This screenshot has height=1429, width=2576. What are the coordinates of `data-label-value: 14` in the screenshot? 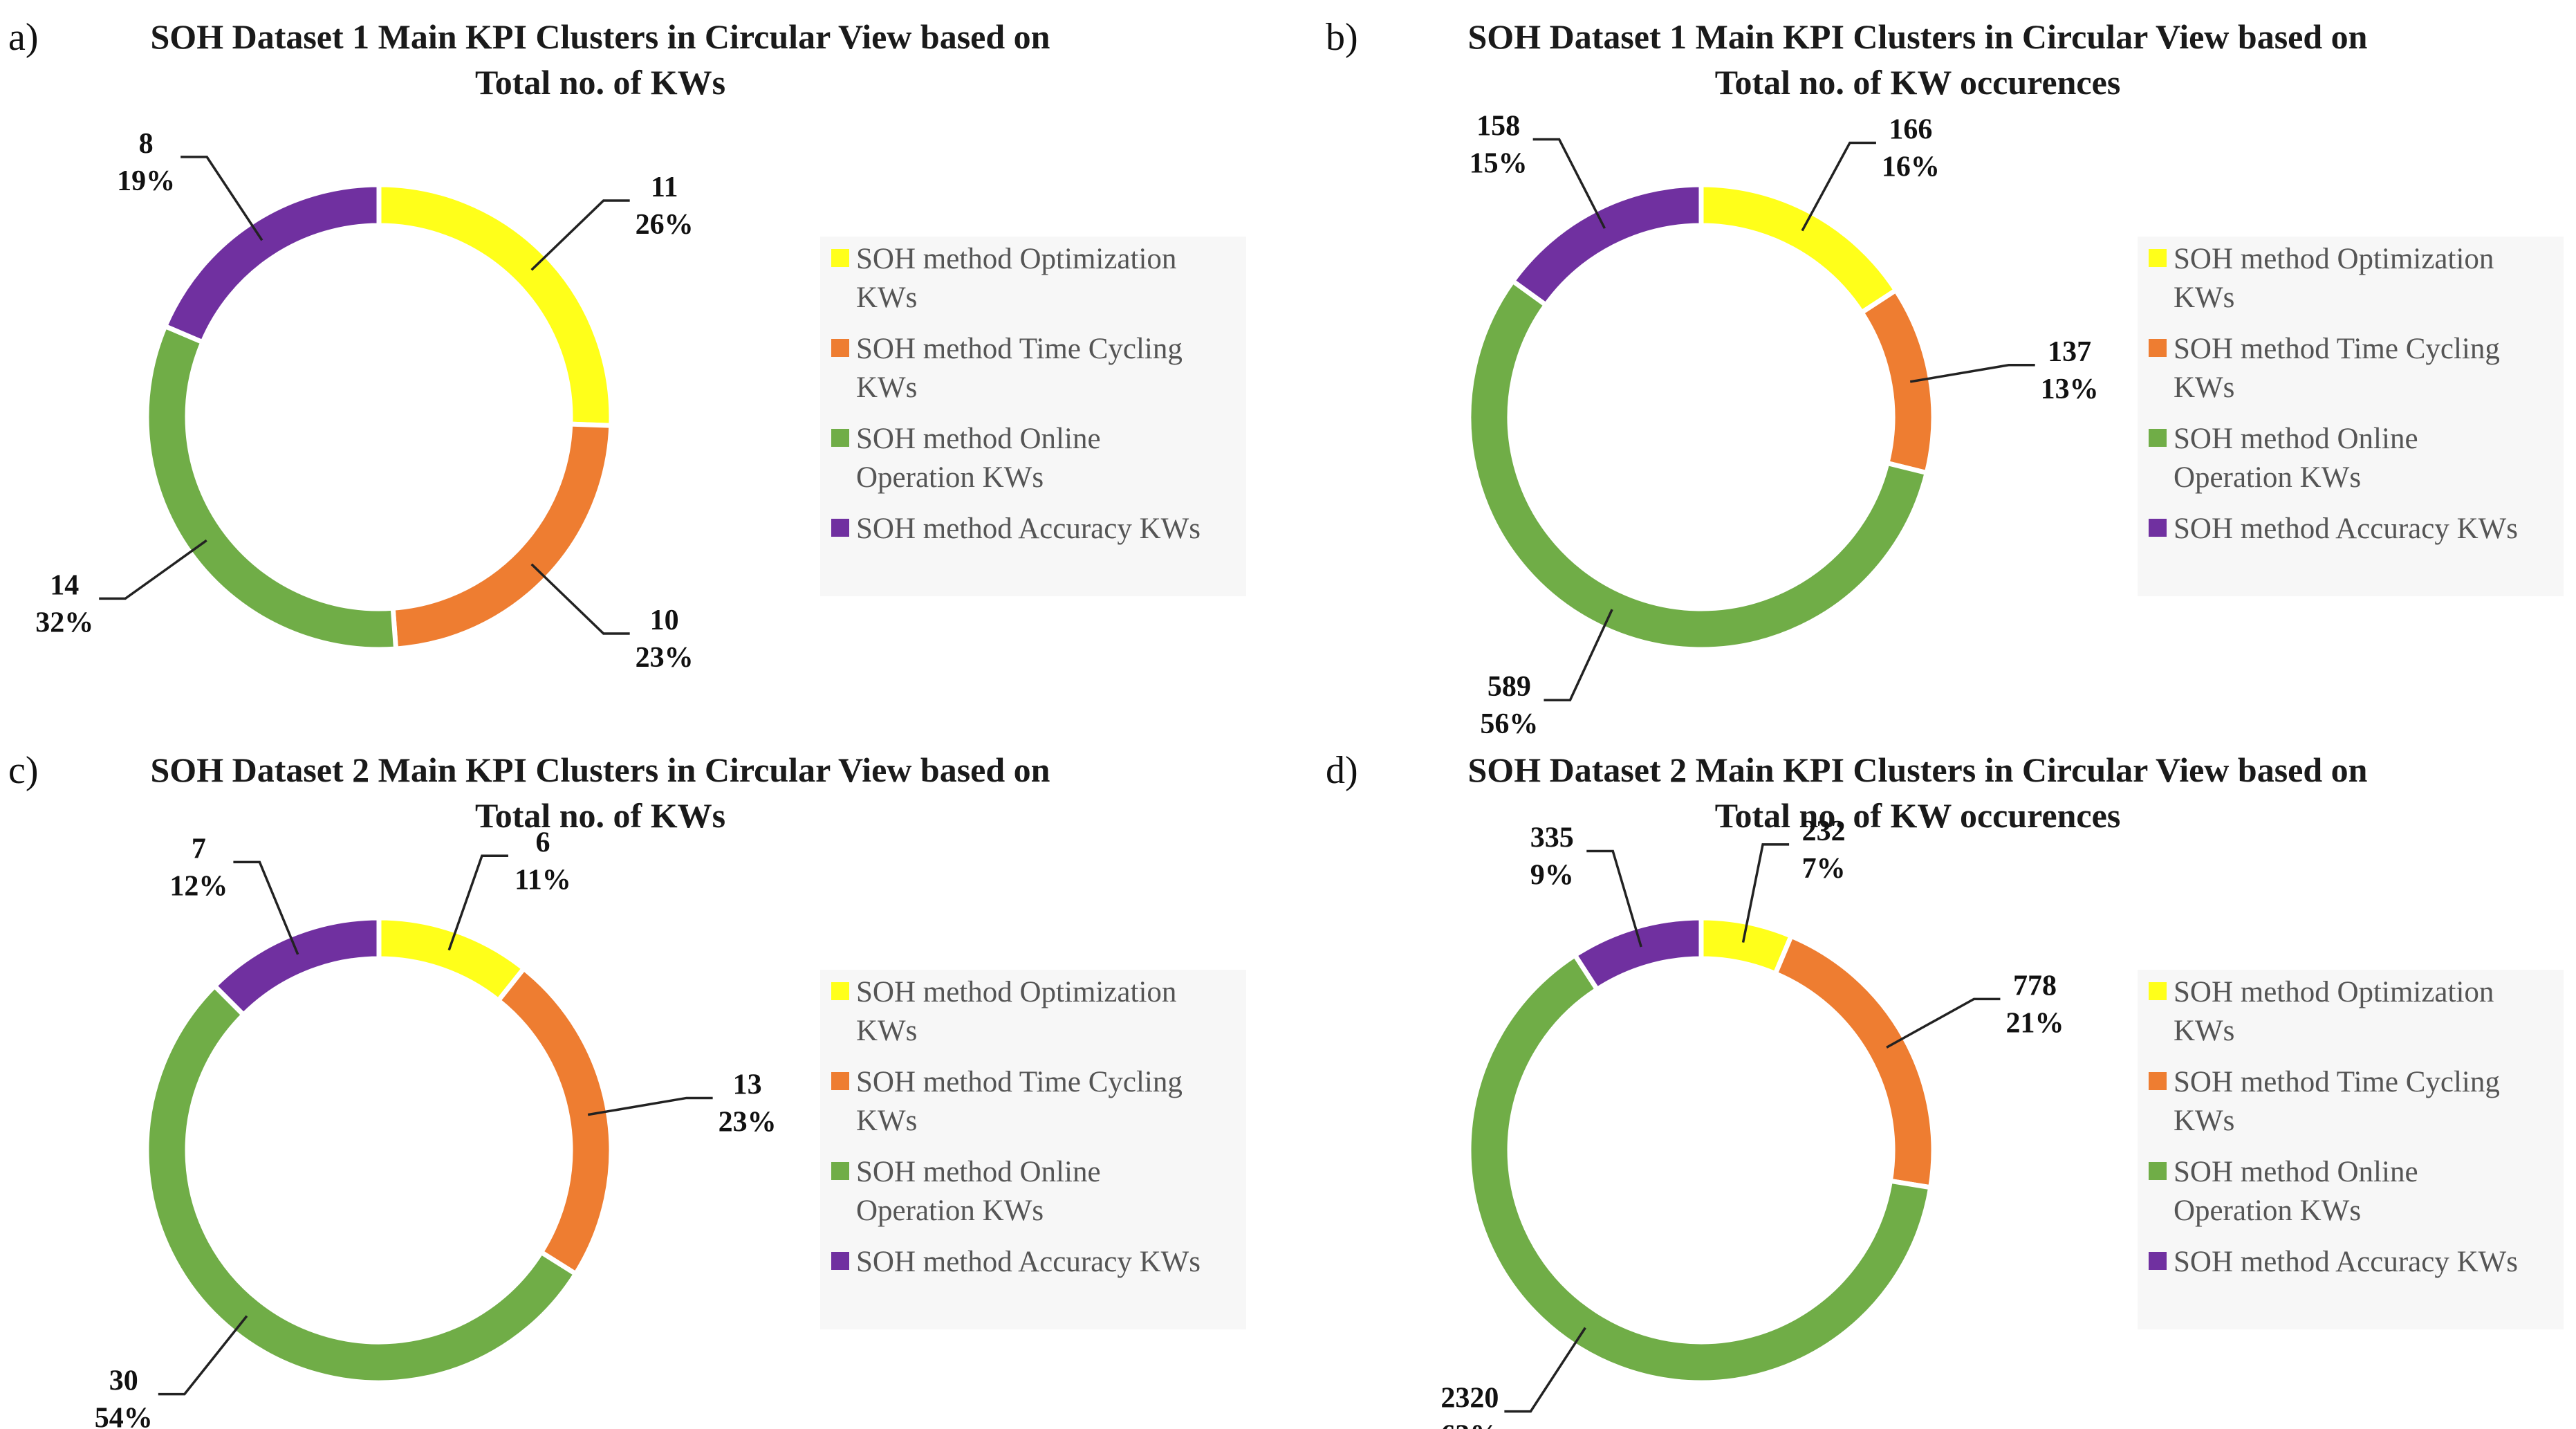 It's located at (64, 585).